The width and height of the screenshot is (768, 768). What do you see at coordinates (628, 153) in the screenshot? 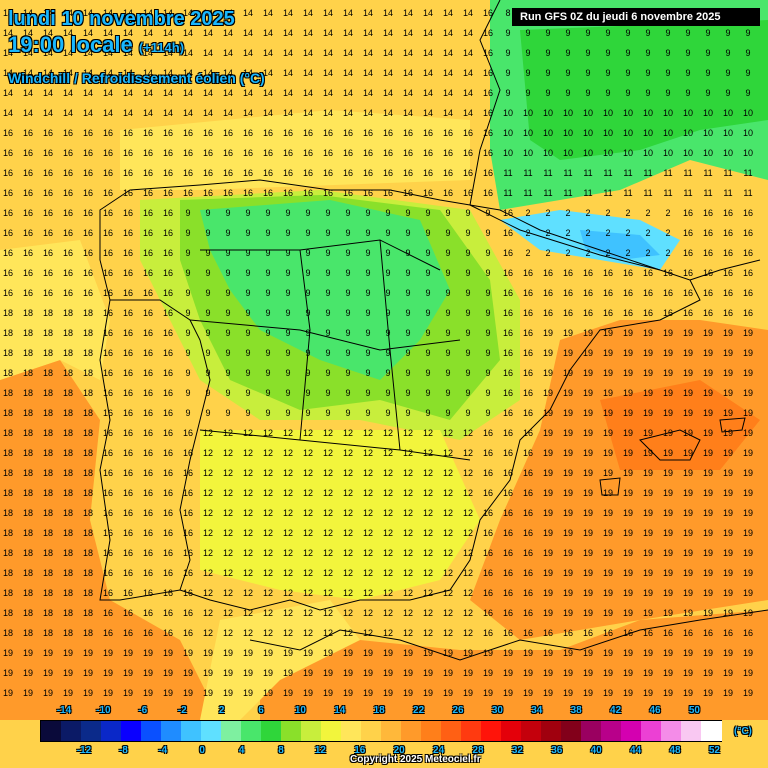
I see `grid-value: 10` at bounding box center [628, 153].